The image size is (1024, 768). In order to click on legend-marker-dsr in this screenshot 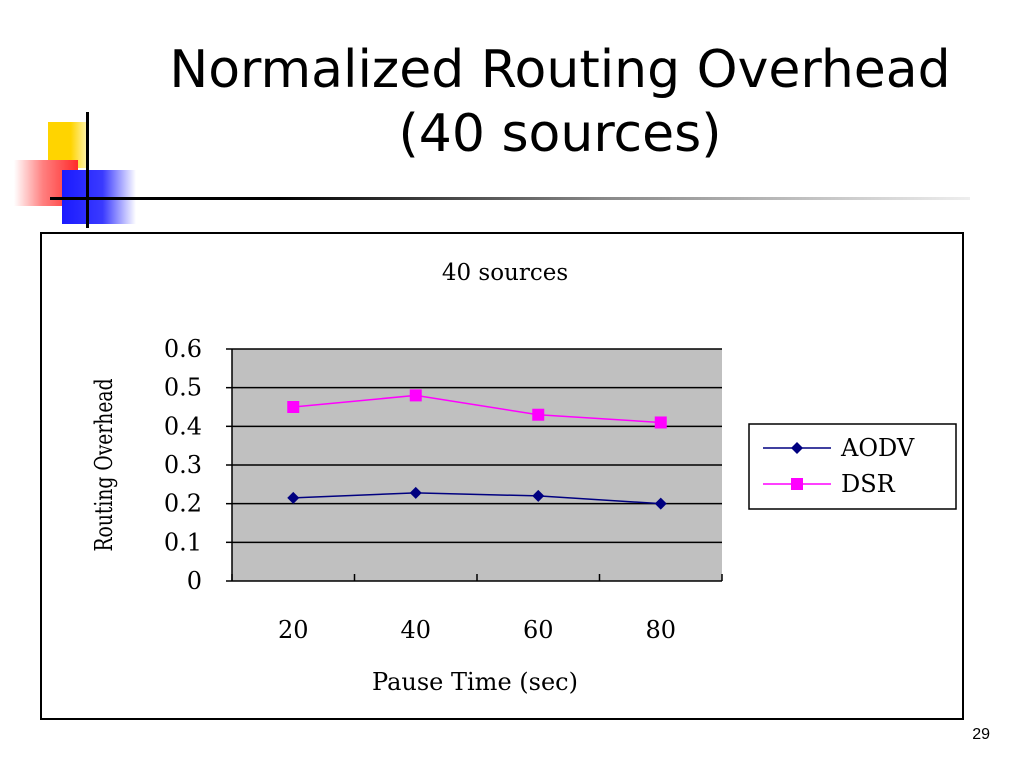, I will do `click(797, 484)`.